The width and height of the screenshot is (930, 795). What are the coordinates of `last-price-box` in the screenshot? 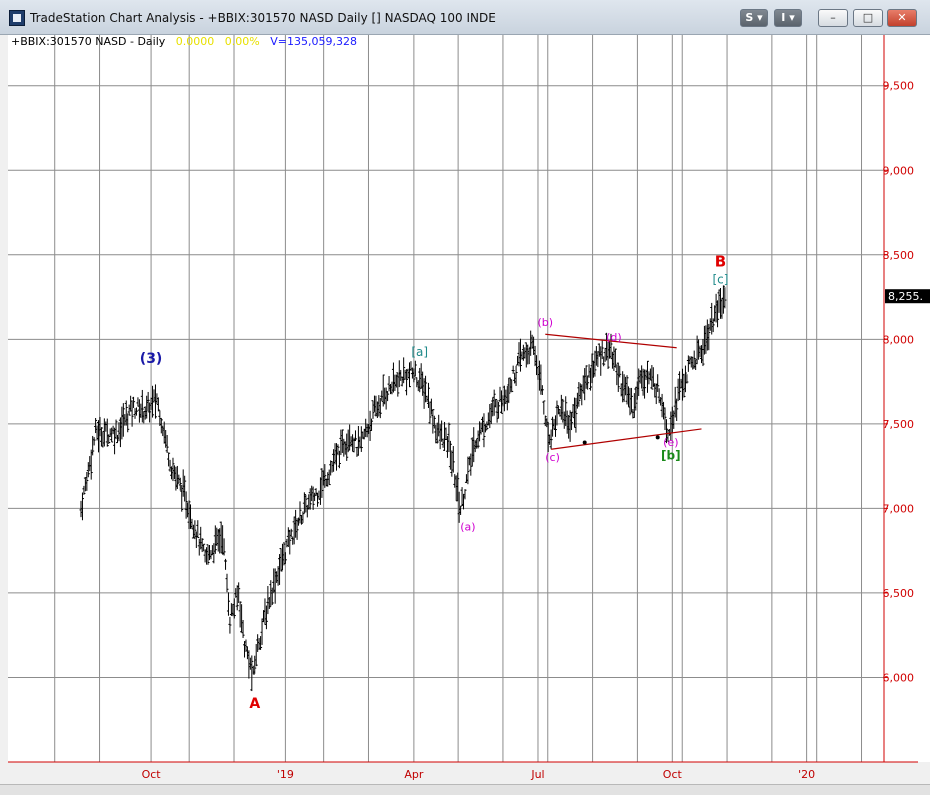 It's located at (907, 296).